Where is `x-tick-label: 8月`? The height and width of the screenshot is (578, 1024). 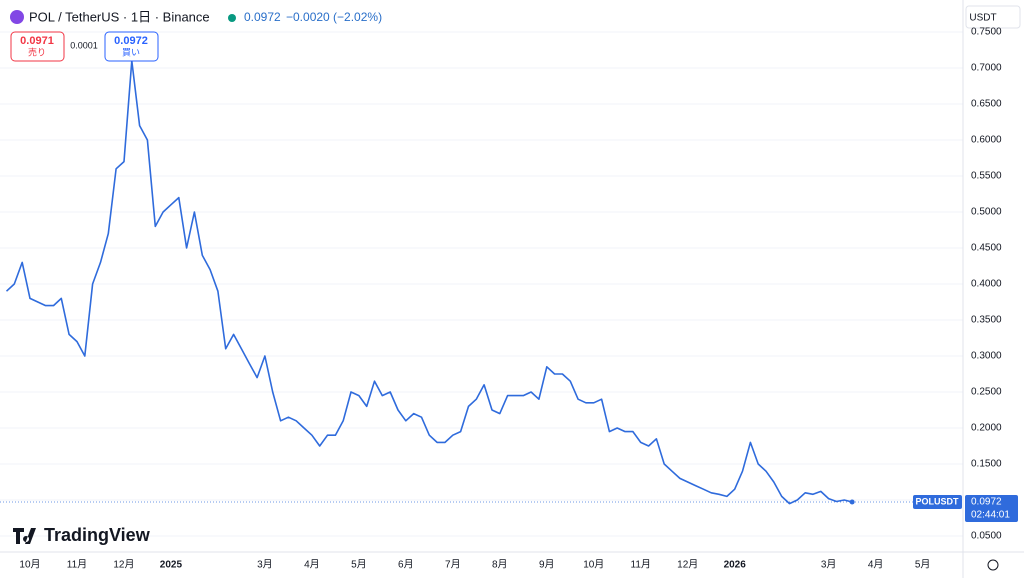 x-tick-label: 8月 is located at coordinates (500, 565).